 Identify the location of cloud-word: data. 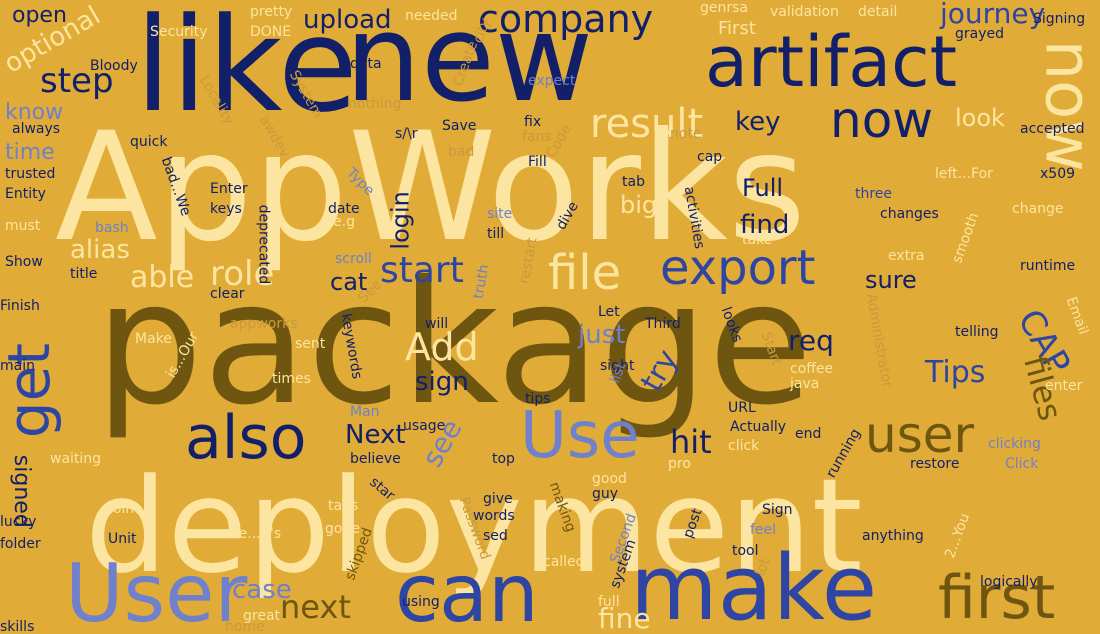
(366, 64).